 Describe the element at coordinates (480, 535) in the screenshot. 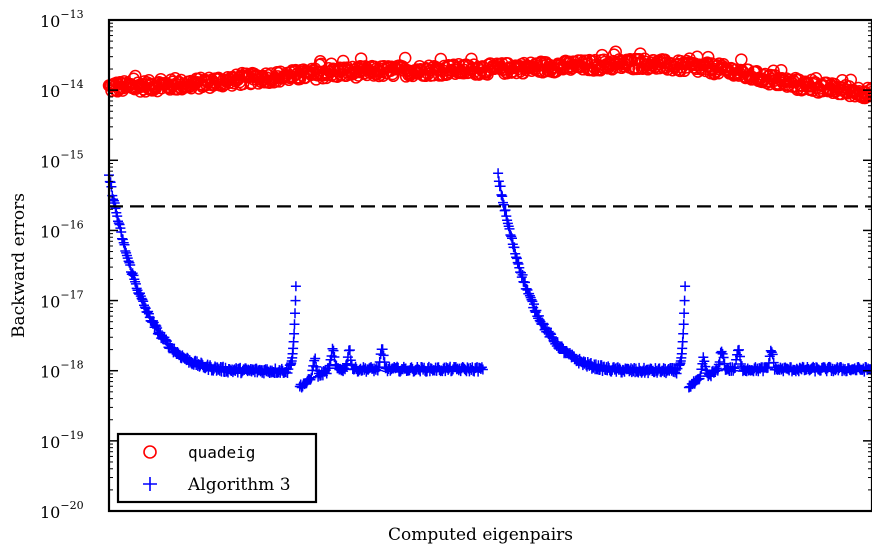

I see `x-axis-label: Computed eigenpairs` at that location.